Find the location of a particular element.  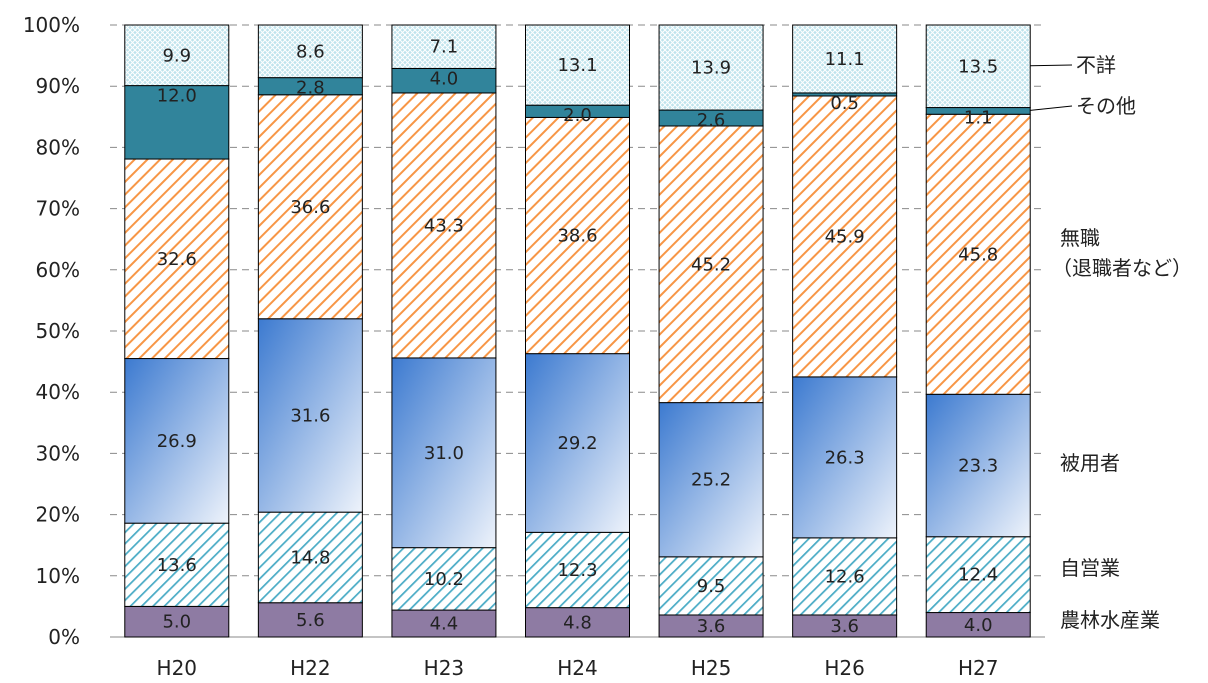

data-label: 45.8 is located at coordinates (978, 254).